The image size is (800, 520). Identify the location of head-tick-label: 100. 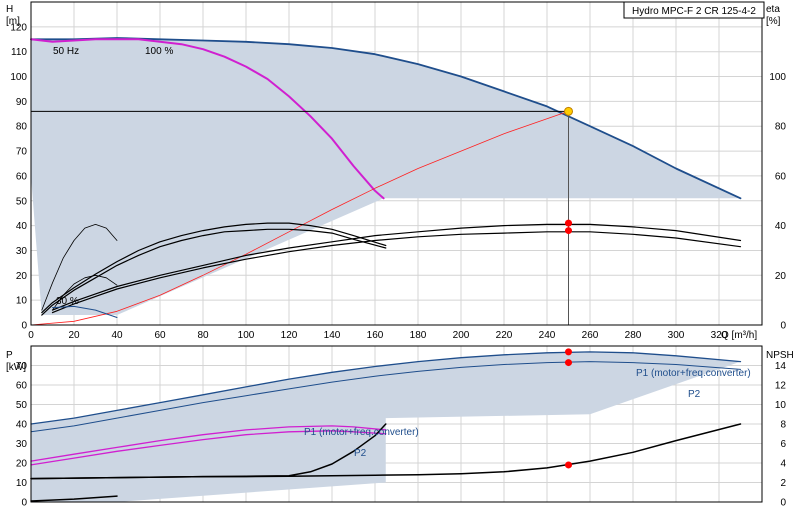
(18, 77).